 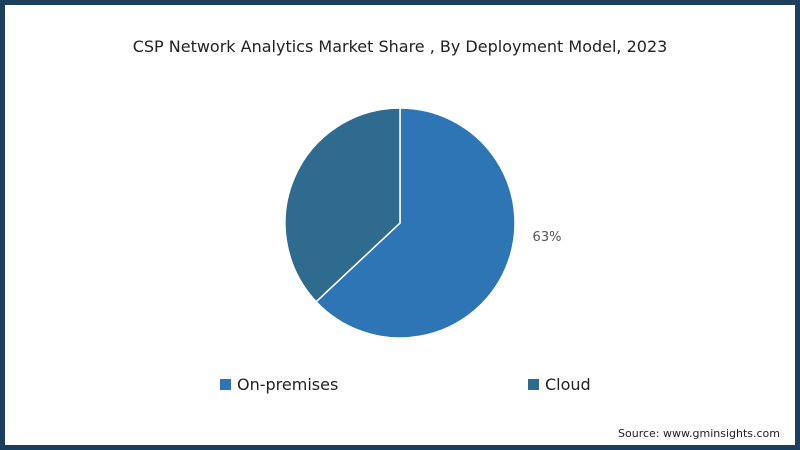 What do you see at coordinates (342, 205) in the screenshot?
I see `pie-slice-cloud` at bounding box center [342, 205].